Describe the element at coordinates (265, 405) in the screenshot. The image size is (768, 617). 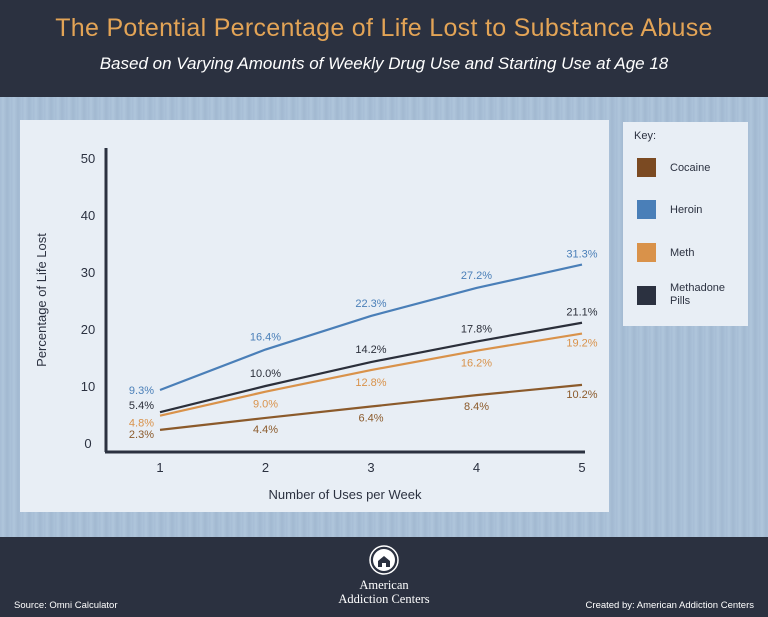
I see `data-label: 9.0%` at that location.